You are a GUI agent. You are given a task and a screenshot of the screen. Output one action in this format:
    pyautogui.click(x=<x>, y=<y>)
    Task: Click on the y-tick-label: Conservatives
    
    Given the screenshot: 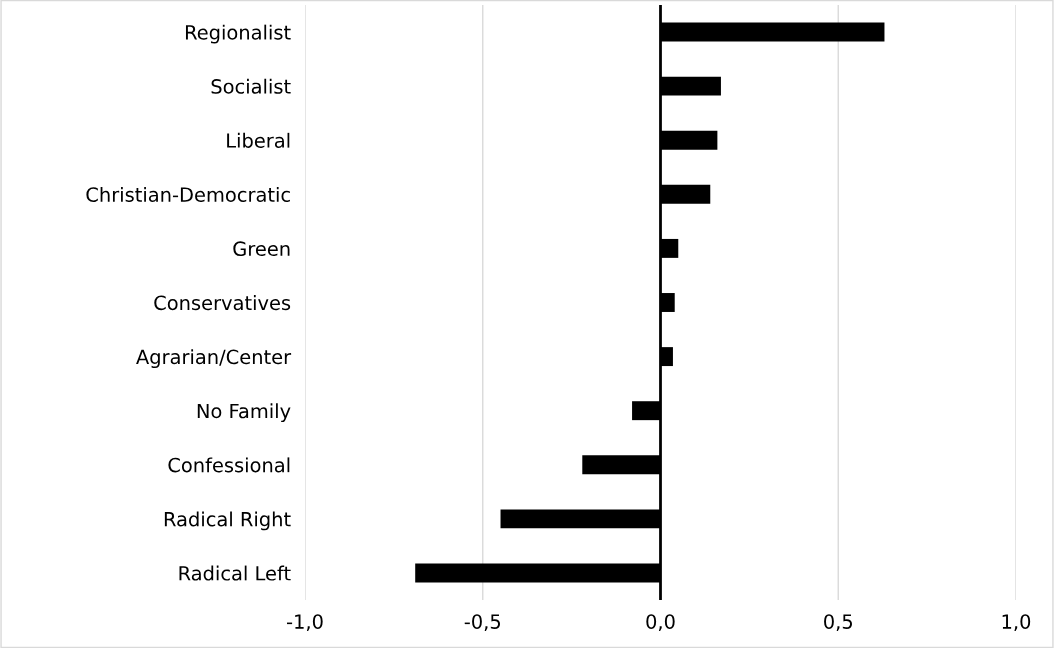 What is the action you would take?
    pyautogui.click(x=222, y=303)
    